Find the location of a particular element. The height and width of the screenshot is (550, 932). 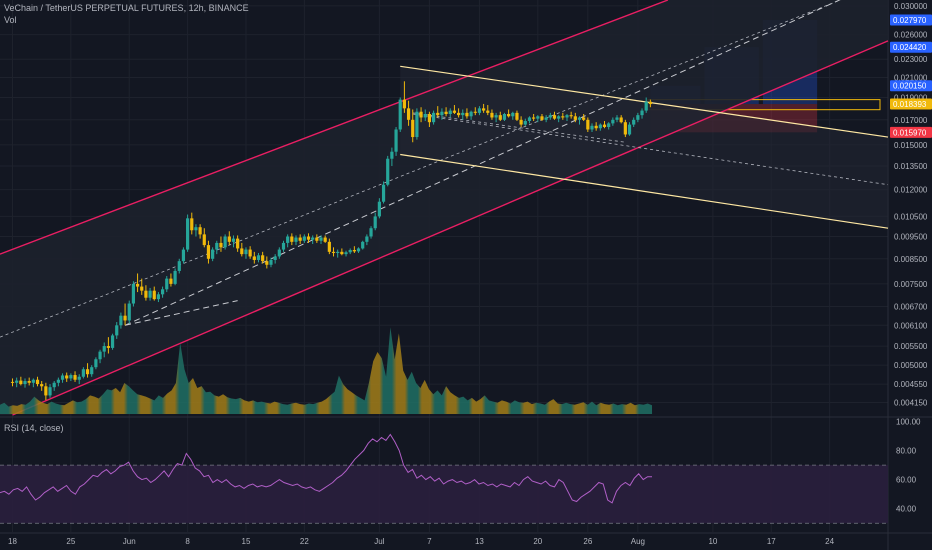

price-tick-label: 0.019000 is located at coordinates (911, 98).